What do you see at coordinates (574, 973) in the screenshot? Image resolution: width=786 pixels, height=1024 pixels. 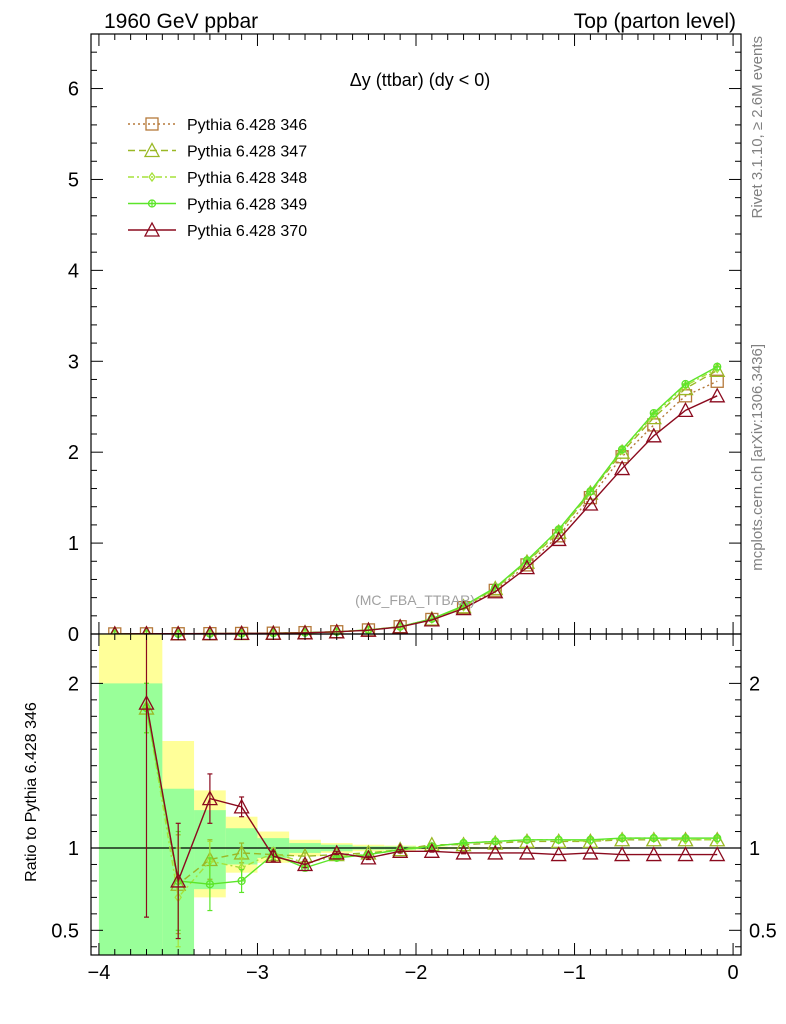 I see `xtick-label: −1` at bounding box center [574, 973].